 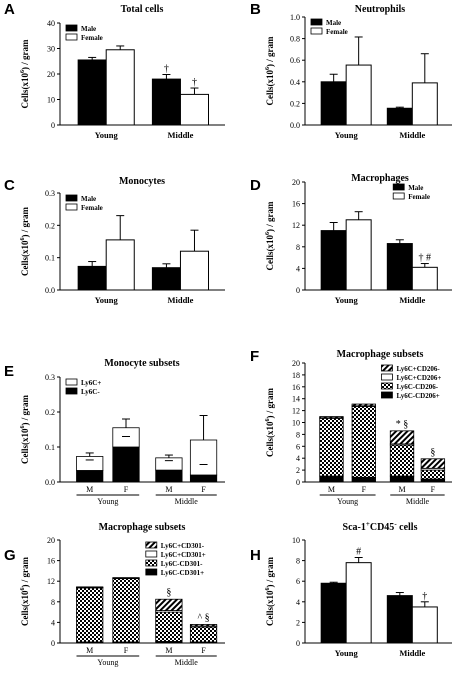 I want to click on x-category-label: Young, so click(x=107, y=300).